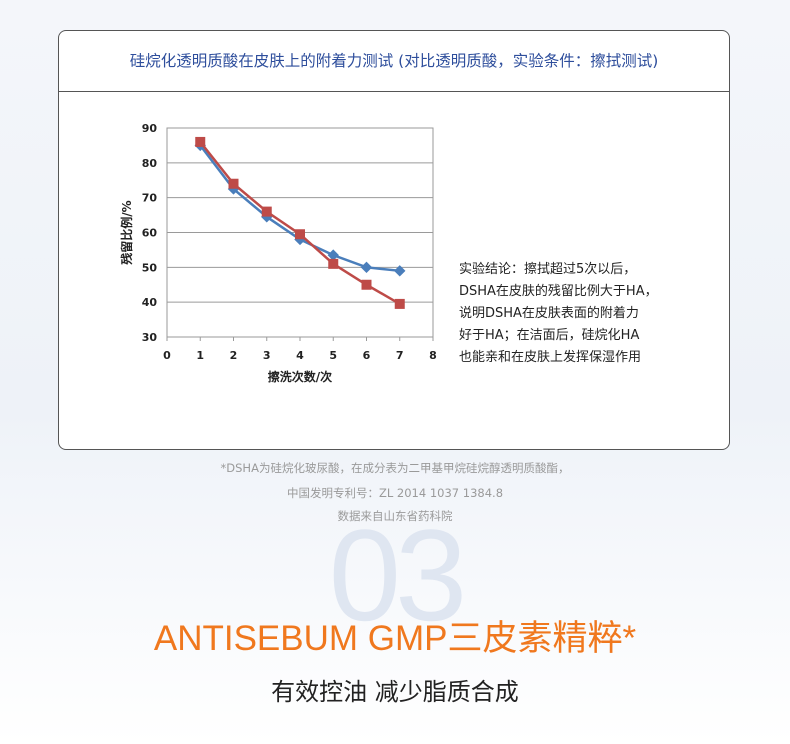  I want to click on footnote-line: *DSHA为硅烷化玻尿酸，在成分表为二甲基甲烷硅烷醇透明质酸酯，, so click(395, 468).